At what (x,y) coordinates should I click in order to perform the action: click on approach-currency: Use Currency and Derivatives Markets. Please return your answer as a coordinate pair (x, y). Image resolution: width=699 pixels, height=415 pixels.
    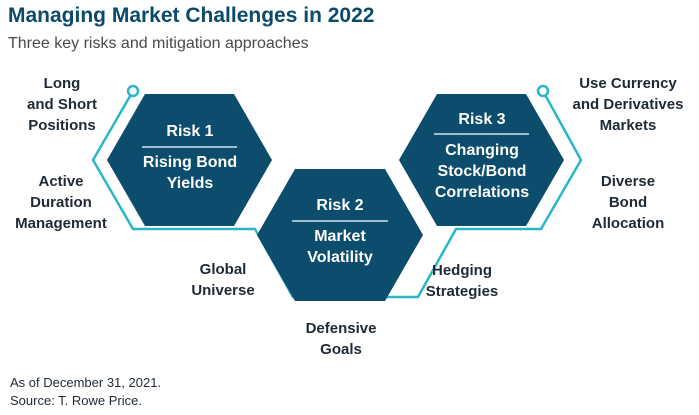
    Looking at the image, I should click on (628, 104).